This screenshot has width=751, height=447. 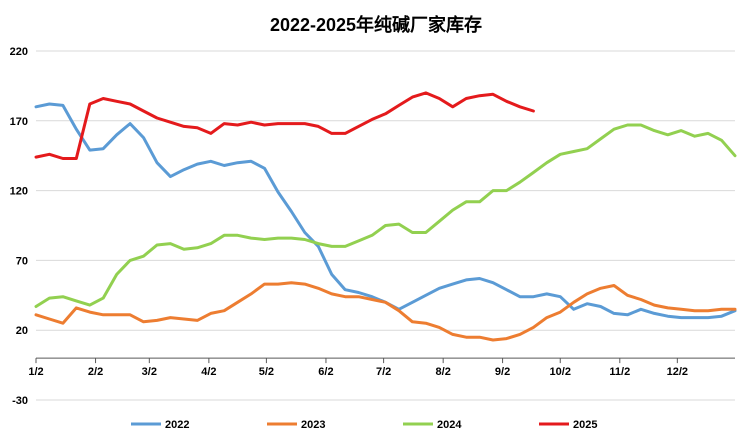 What do you see at coordinates (19, 122) in the screenshot?
I see `y-tick-label: 170` at bounding box center [19, 122].